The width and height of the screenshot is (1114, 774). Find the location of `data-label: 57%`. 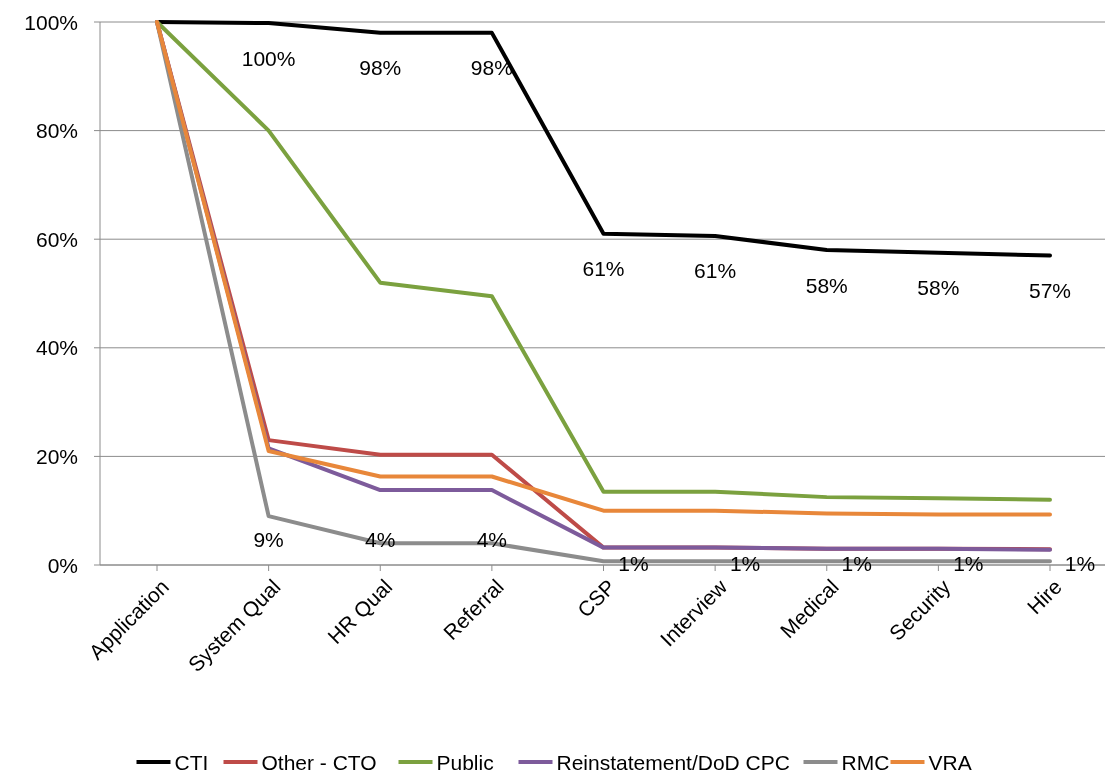

data-label: 57% is located at coordinates (1050, 290).